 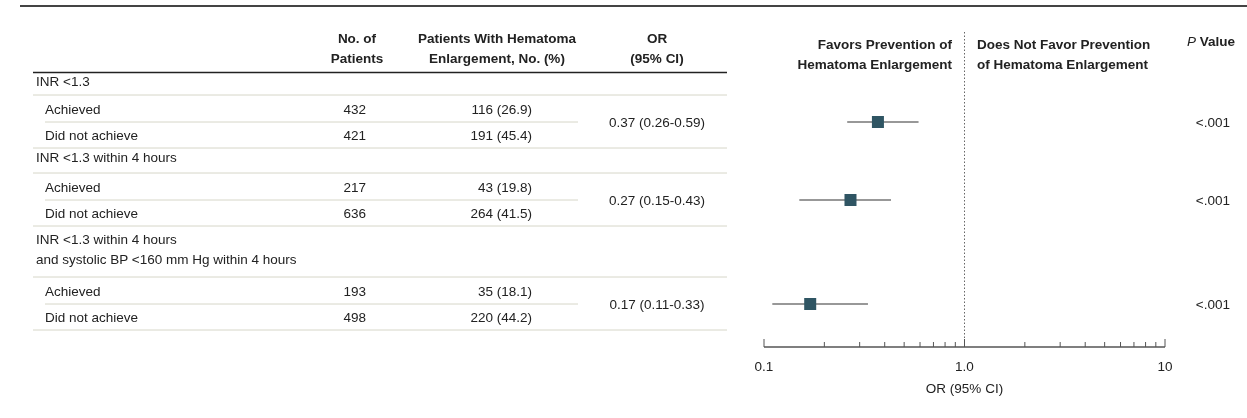 I want to click on text: 421, so click(x=354, y=135).